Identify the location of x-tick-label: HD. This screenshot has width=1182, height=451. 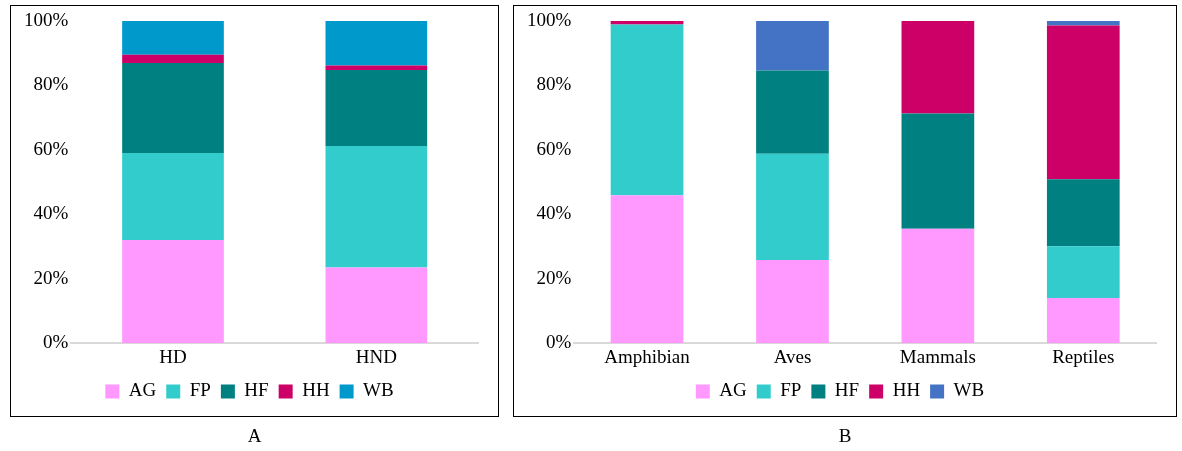
(173, 356).